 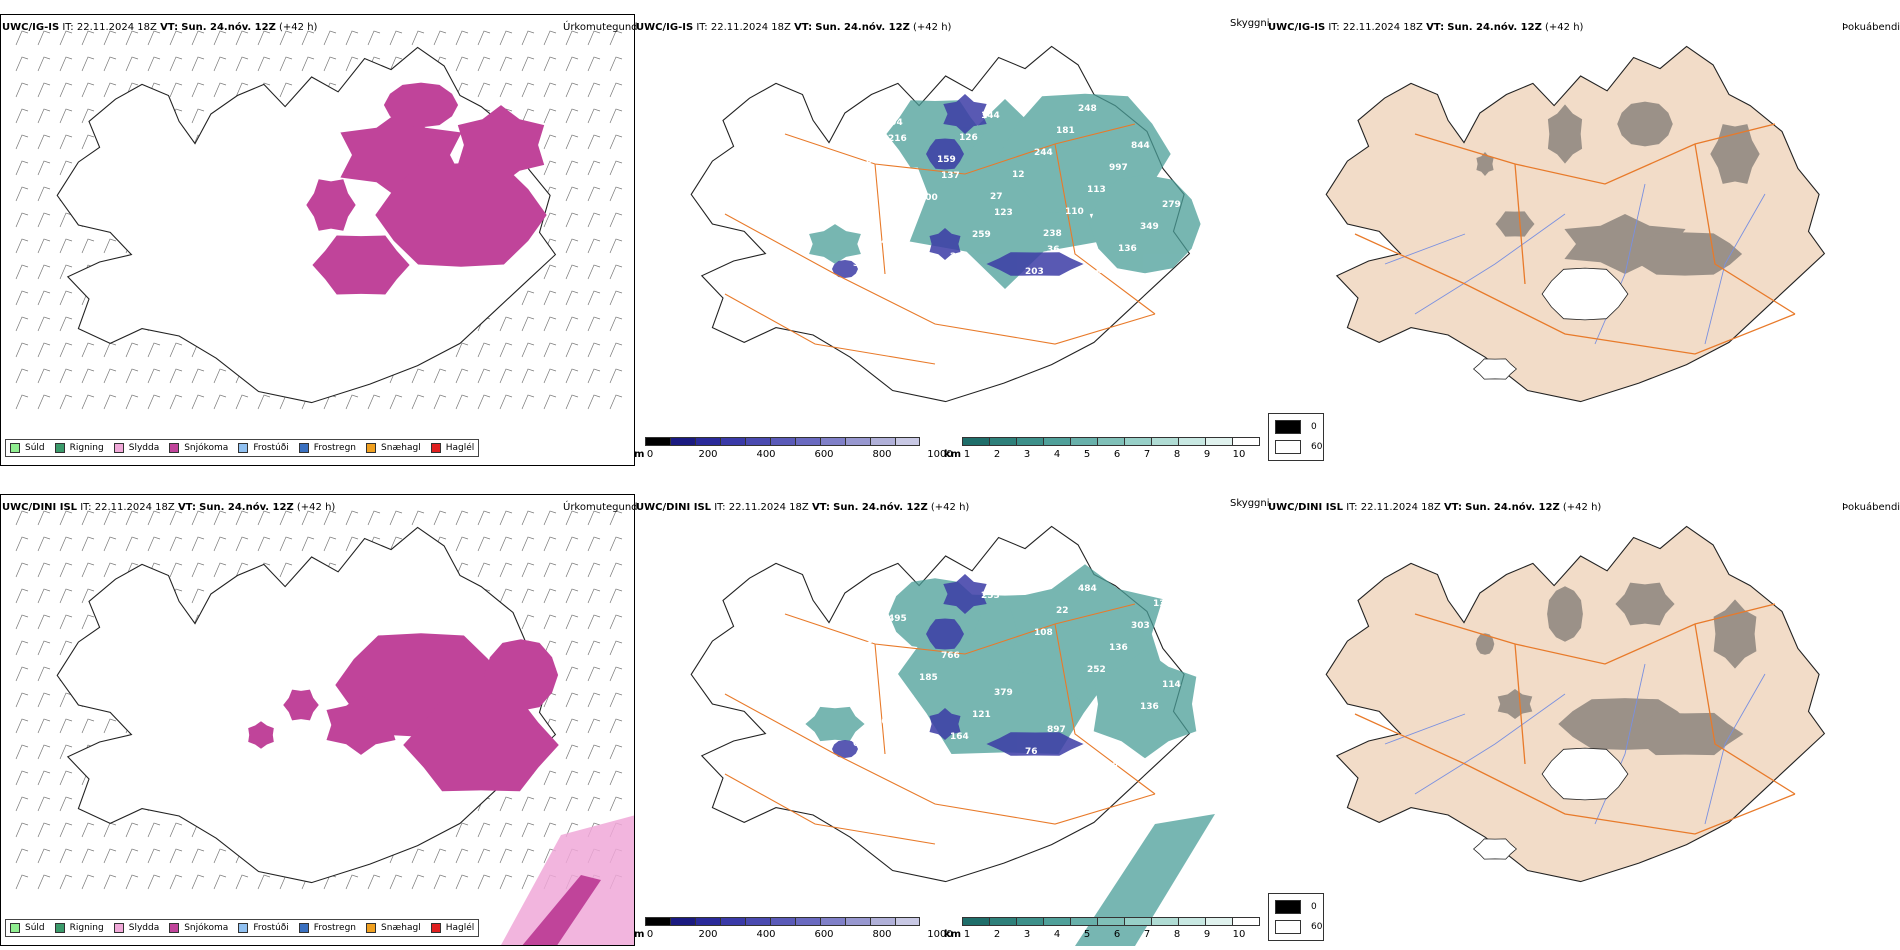 What do you see at coordinates (1250, 503) in the screenshot?
I see `cloud-type-label-bottom: Skyggni` at bounding box center [1250, 503].